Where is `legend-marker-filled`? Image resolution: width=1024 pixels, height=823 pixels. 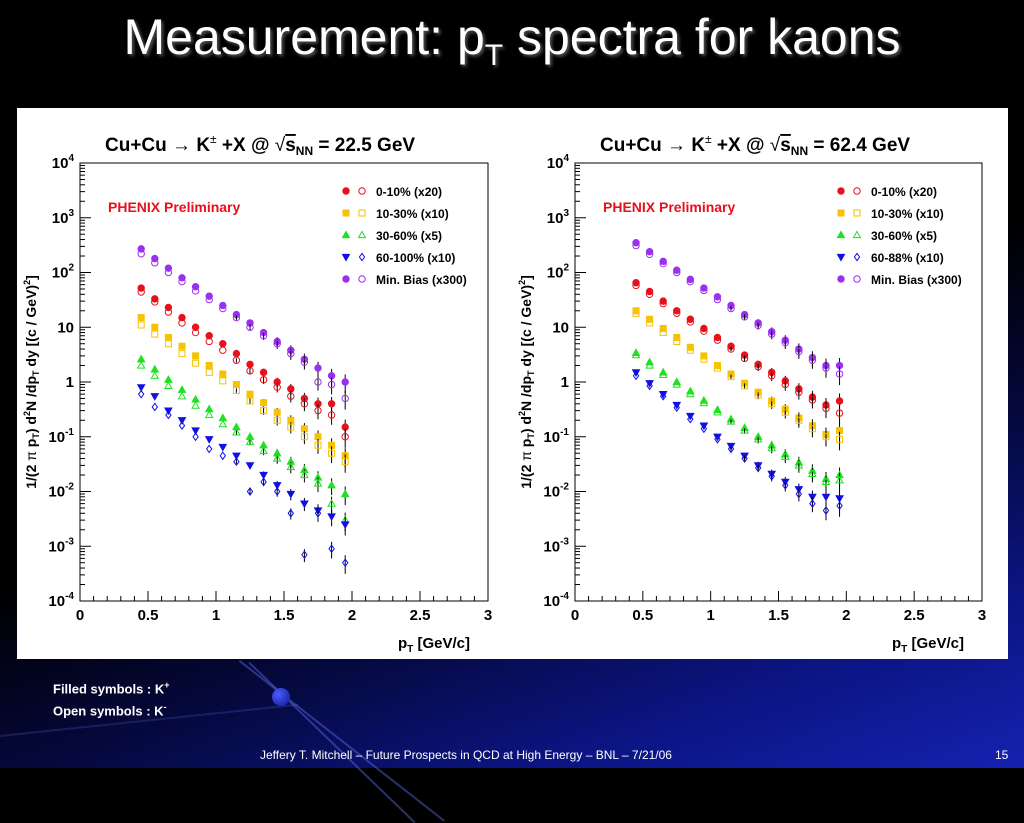
legend-marker-filled is located at coordinates (841, 191).